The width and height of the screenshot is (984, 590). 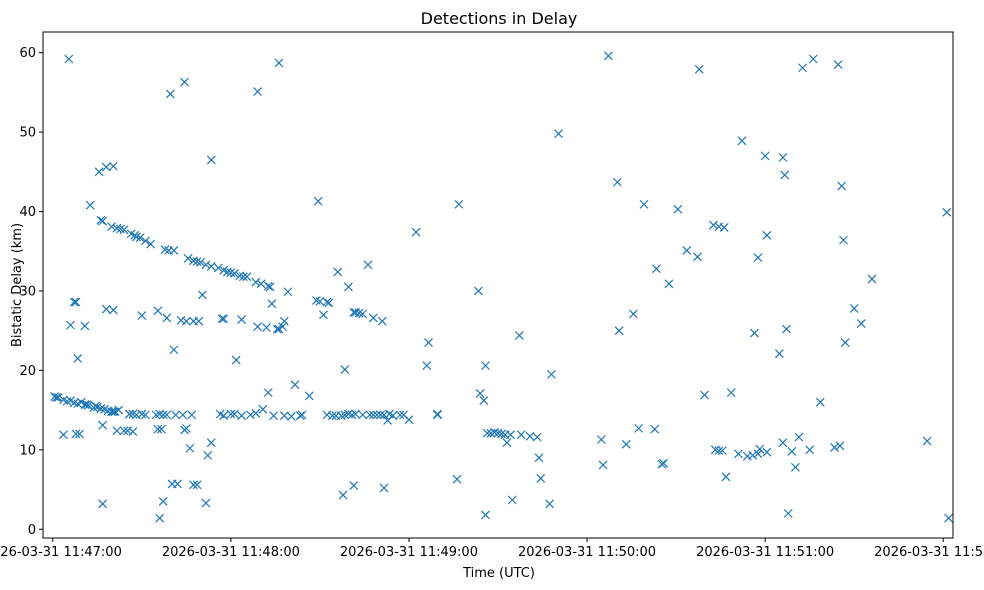 What do you see at coordinates (27, 53) in the screenshot?
I see `y-tick-label: 60` at bounding box center [27, 53].